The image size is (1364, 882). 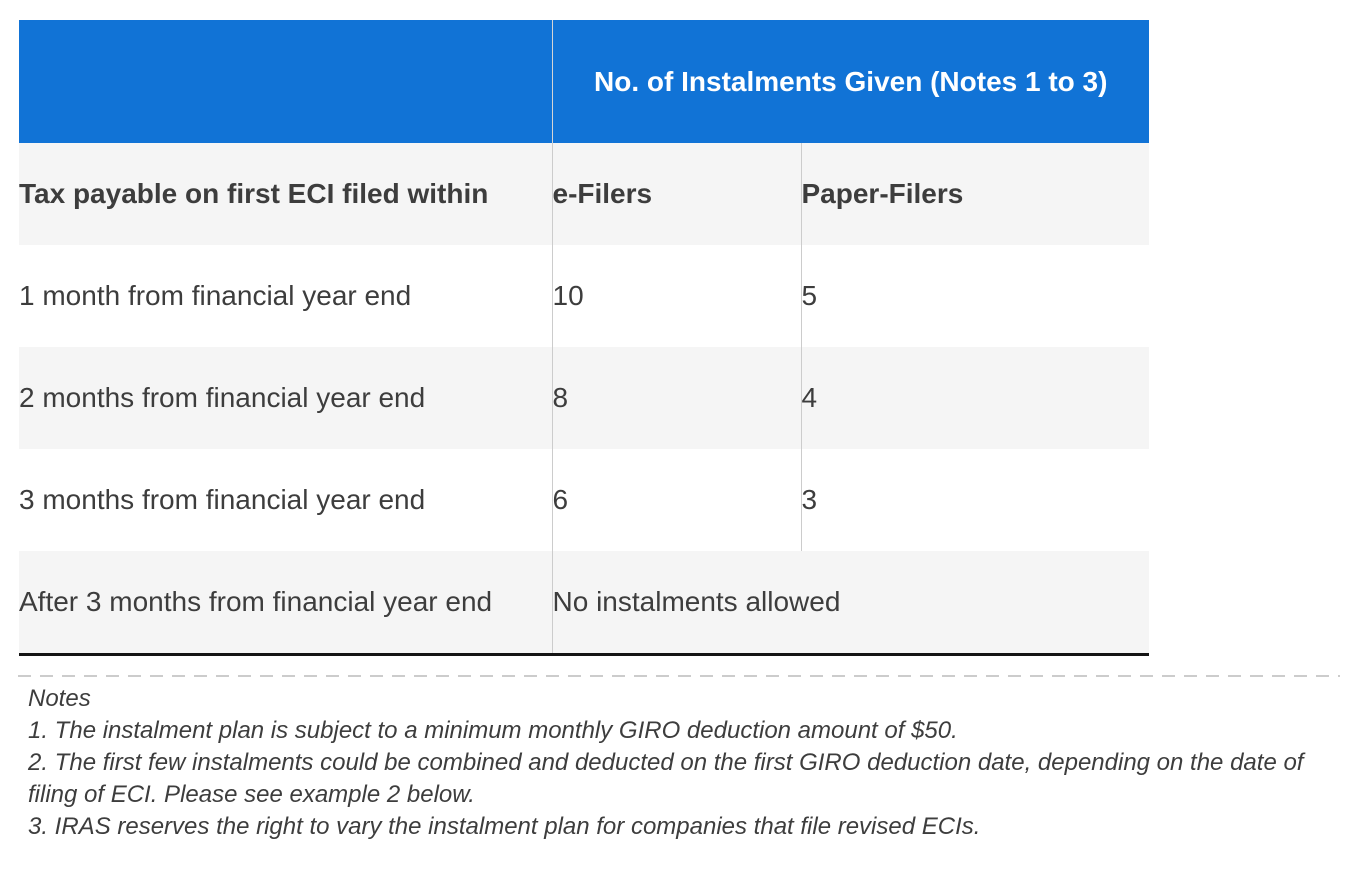 What do you see at coordinates (974, 194) in the screenshot?
I see `column-header-paper-filers: Paper-Filers` at bounding box center [974, 194].